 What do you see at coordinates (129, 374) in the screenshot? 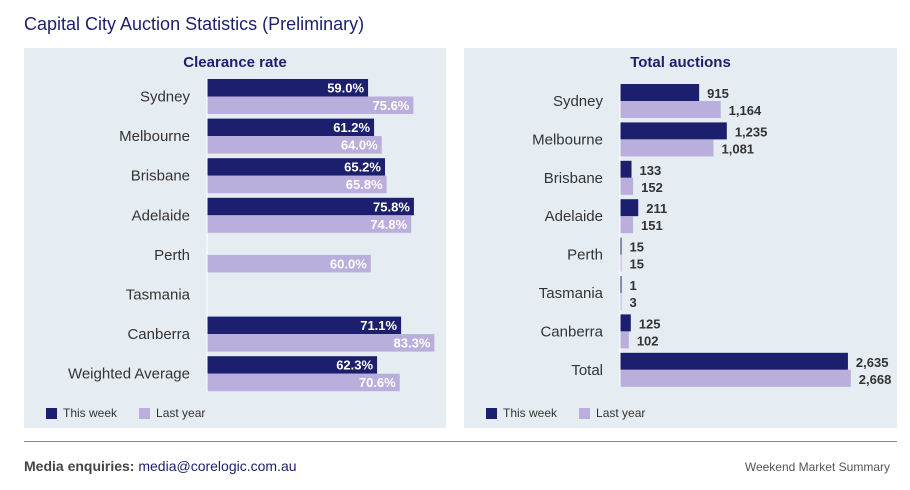
I see `category-label-weighted-average: Weighted Average` at bounding box center [129, 374].